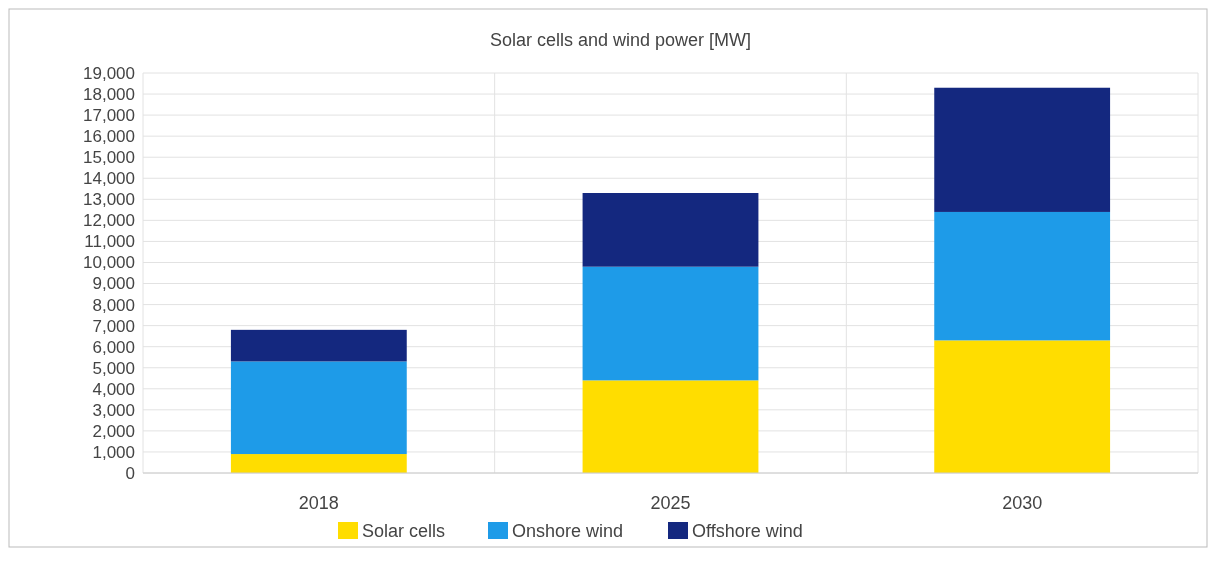 This screenshot has height=562, width=1217. What do you see at coordinates (747, 531) in the screenshot?
I see `legend-label: Offshore wind` at bounding box center [747, 531].